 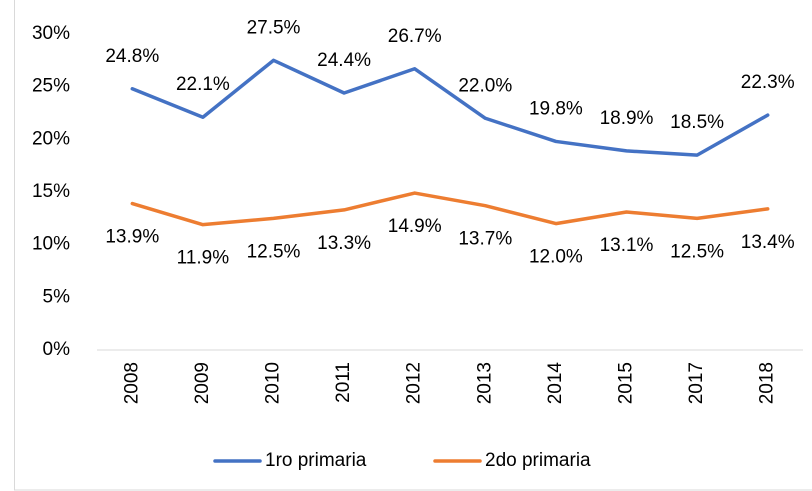 I want to click on y-tick-label: 5%, so click(x=57, y=296).